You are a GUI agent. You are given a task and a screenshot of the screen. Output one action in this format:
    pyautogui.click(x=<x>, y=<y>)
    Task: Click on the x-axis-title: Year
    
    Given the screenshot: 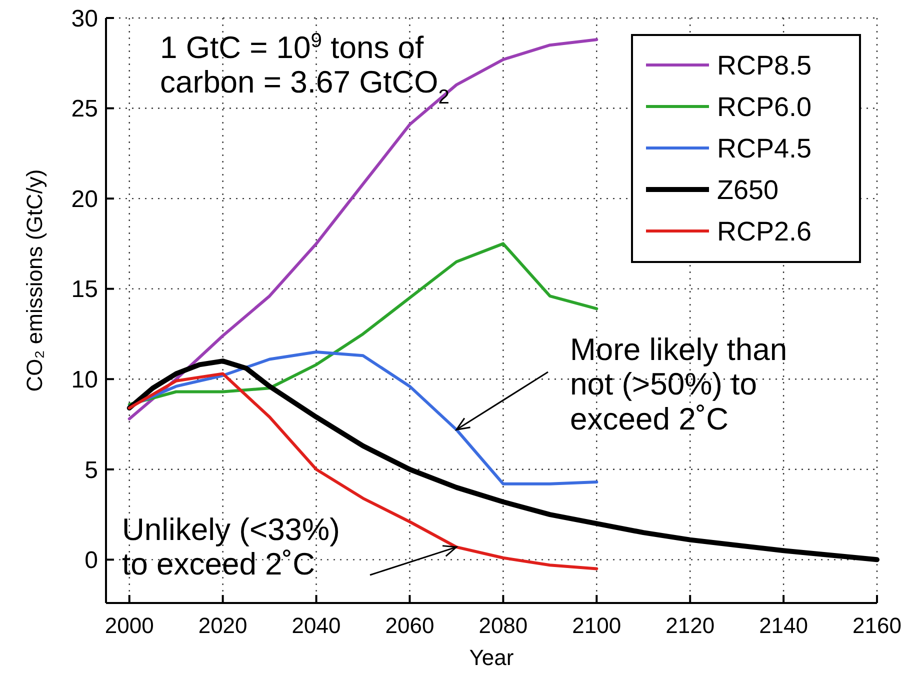 What is the action you would take?
    pyautogui.click(x=491, y=657)
    